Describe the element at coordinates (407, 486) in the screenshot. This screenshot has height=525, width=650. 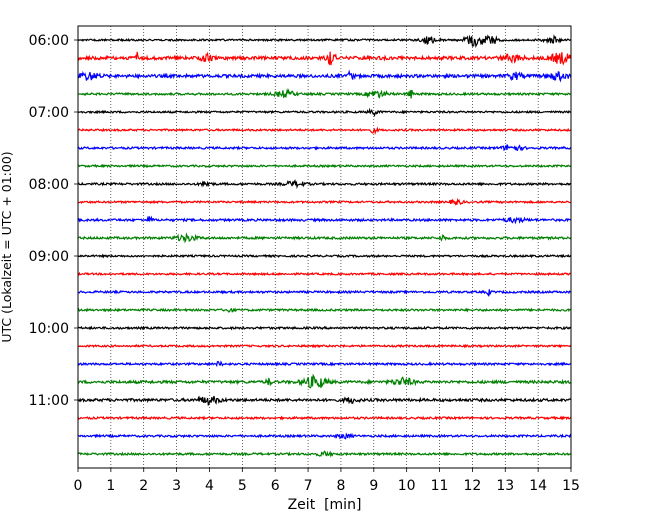
I see `x-tick-label: 10` at that location.